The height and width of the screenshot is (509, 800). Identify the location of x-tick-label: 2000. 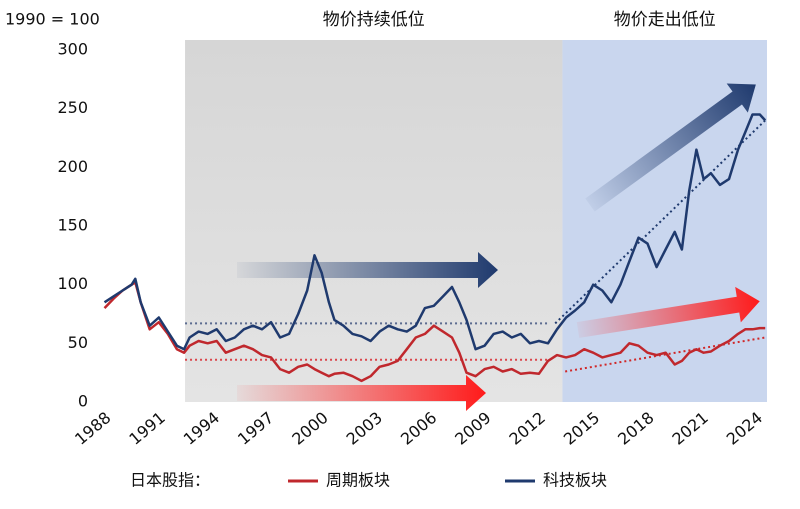
(309, 428).